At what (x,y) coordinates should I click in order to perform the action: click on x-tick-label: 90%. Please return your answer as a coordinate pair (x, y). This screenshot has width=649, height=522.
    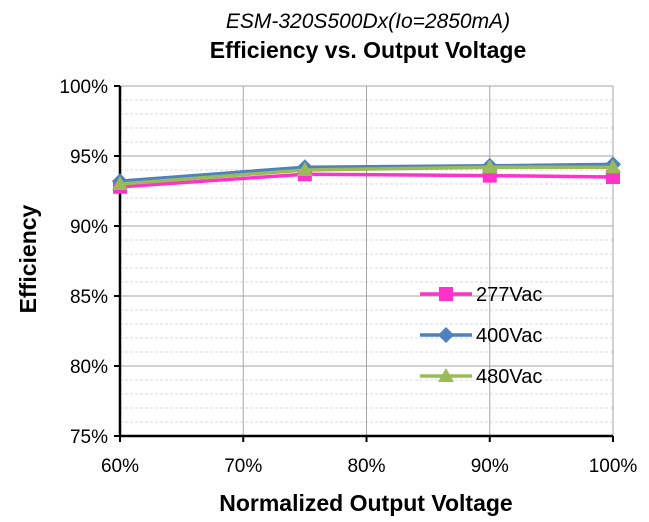
    Looking at the image, I should click on (490, 466).